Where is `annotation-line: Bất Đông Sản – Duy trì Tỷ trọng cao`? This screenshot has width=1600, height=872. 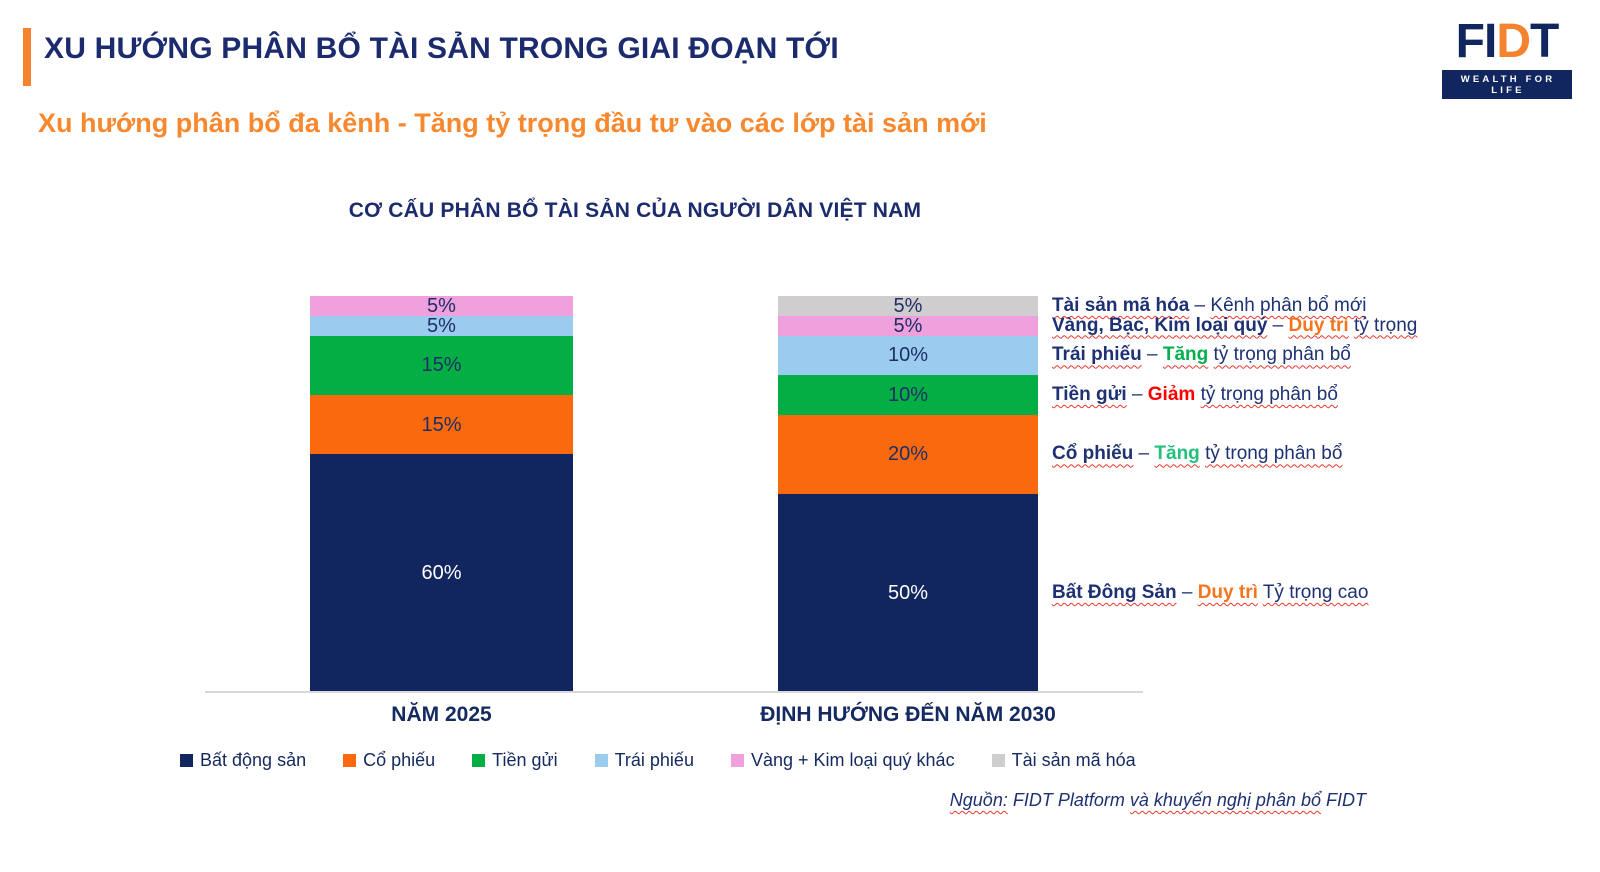 annotation-line: Bất Đông Sản – Duy trì Tỷ trọng cao is located at coordinates (1210, 593).